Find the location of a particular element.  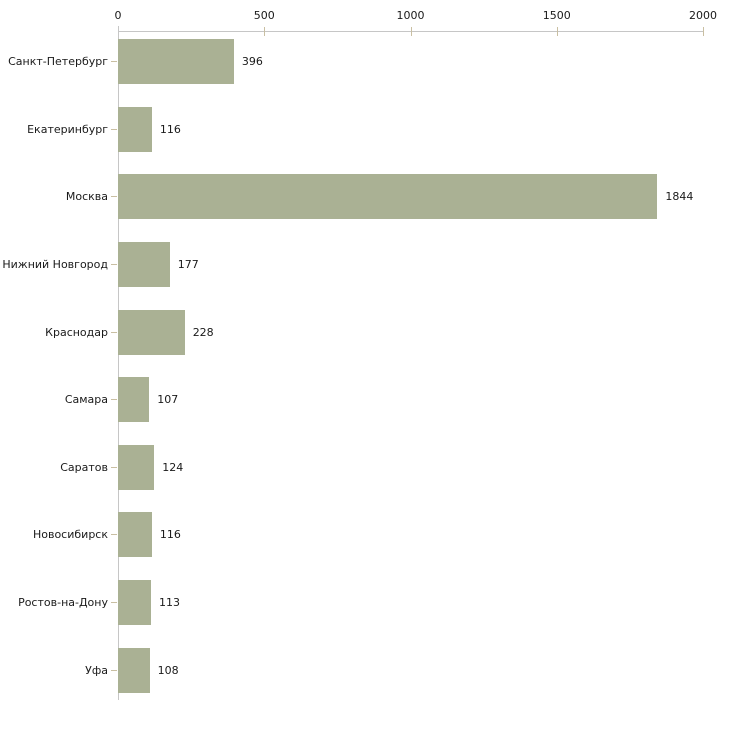

category-label: Уфа is located at coordinates (96, 670).